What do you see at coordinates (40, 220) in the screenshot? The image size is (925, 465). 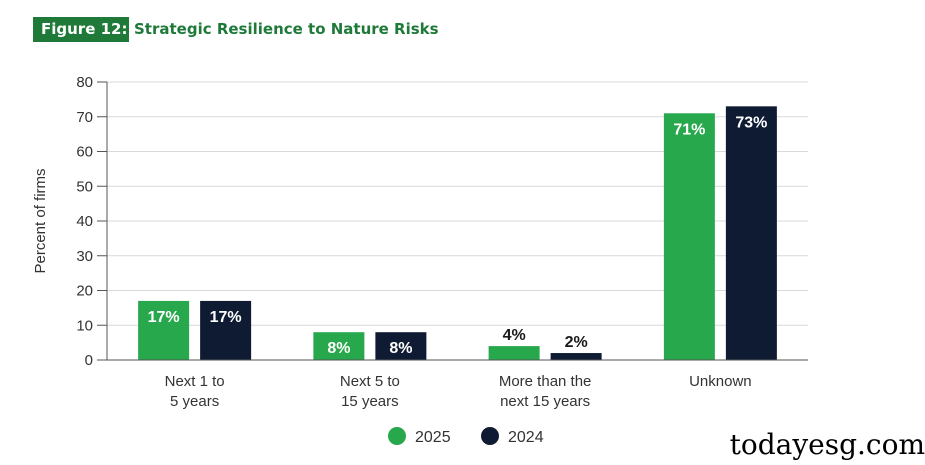 I see `y-axis-label: Percent of firms` at bounding box center [40, 220].